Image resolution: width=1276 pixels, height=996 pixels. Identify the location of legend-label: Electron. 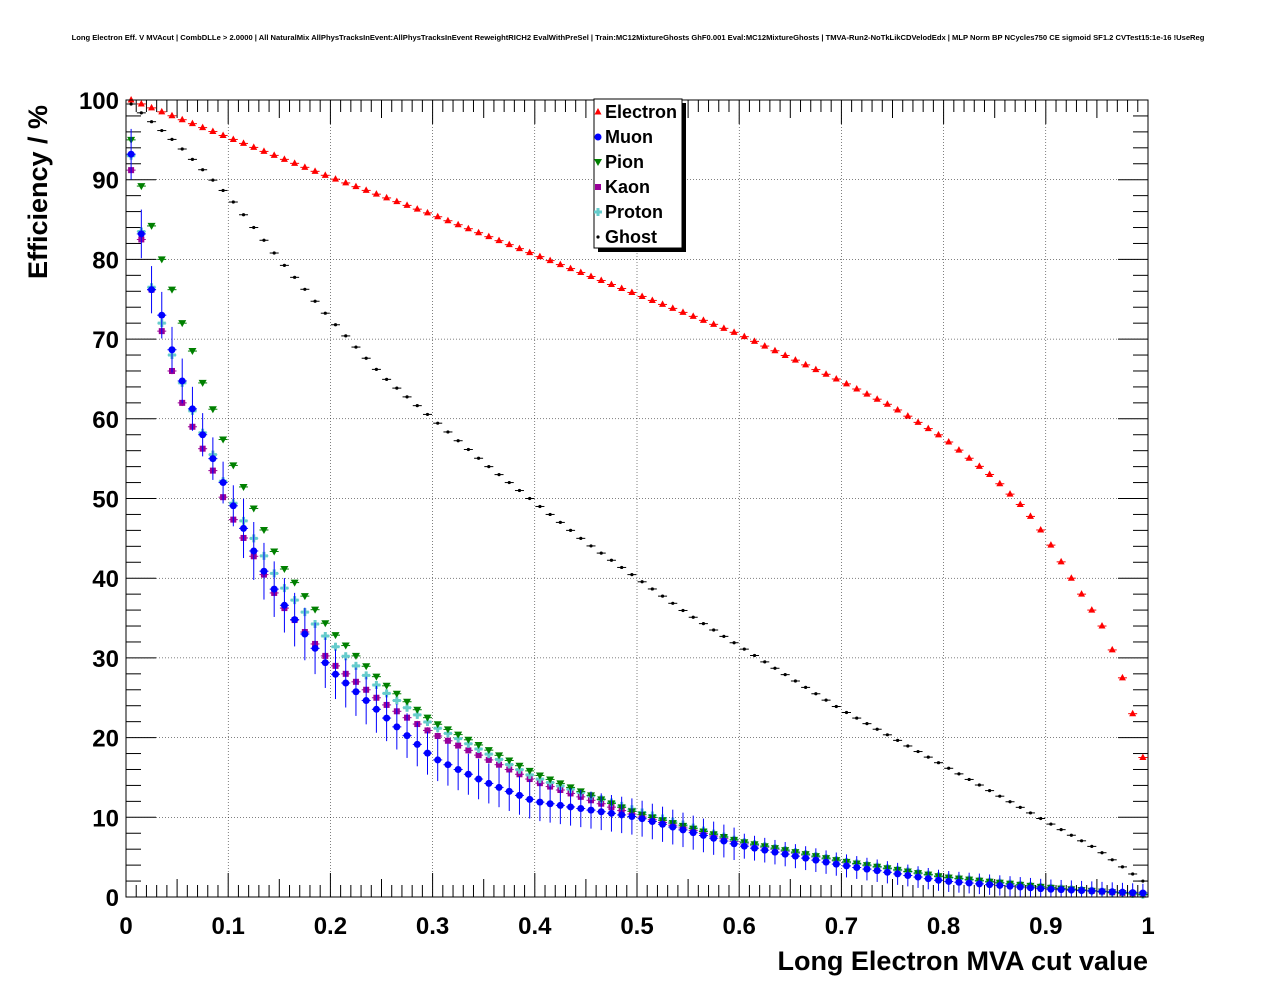
(641, 112).